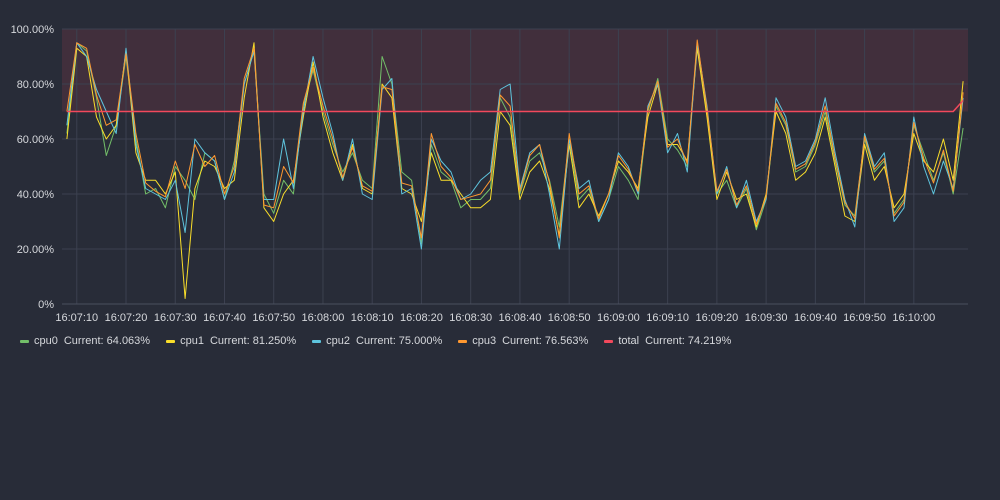 Image resolution: width=1000 pixels, height=500 pixels. Describe the element at coordinates (273, 318) in the screenshot. I see `x-tick-label: 16:07:50` at that location.